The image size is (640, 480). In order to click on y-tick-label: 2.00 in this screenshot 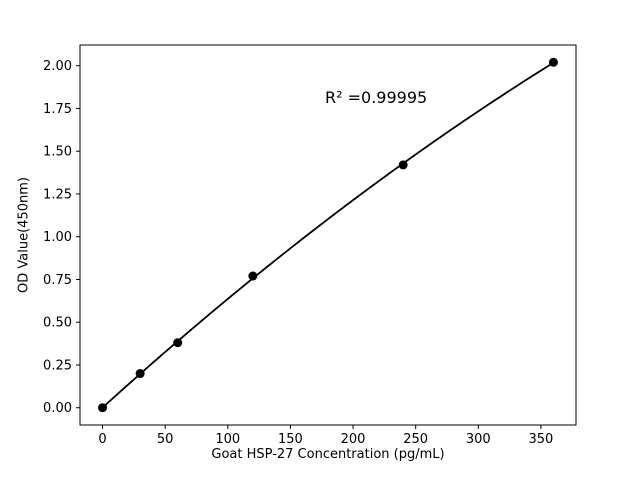, I will do `click(57, 66)`.